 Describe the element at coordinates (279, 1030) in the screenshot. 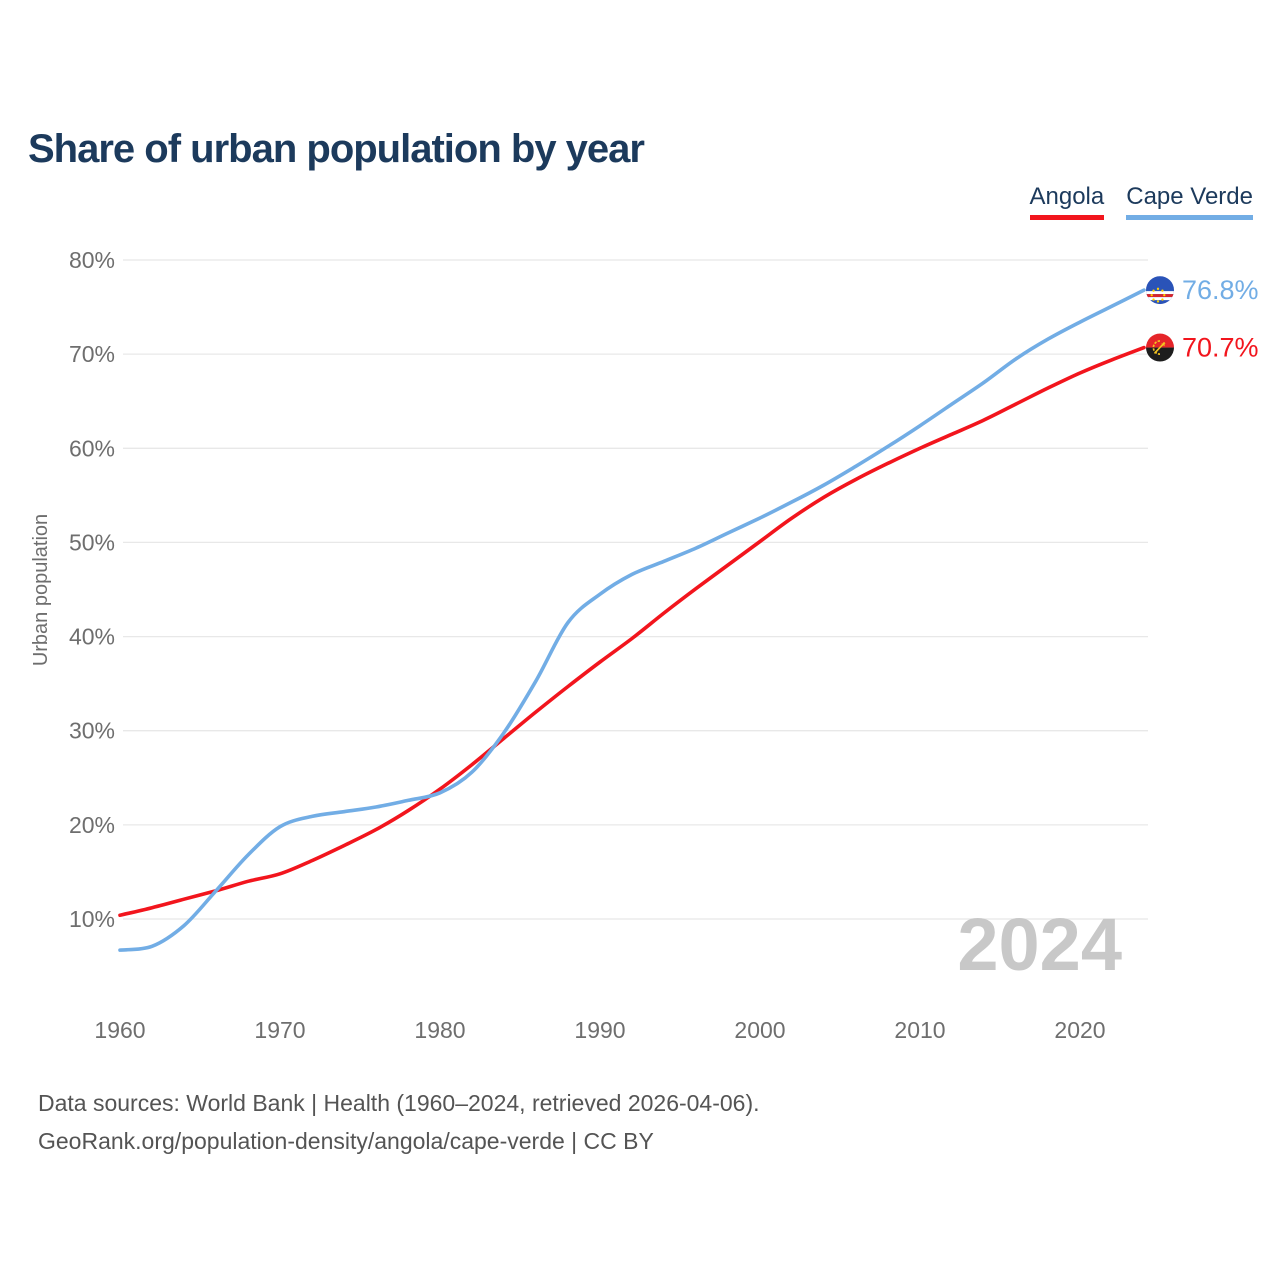

I see `x-tick-label: 1970` at that location.